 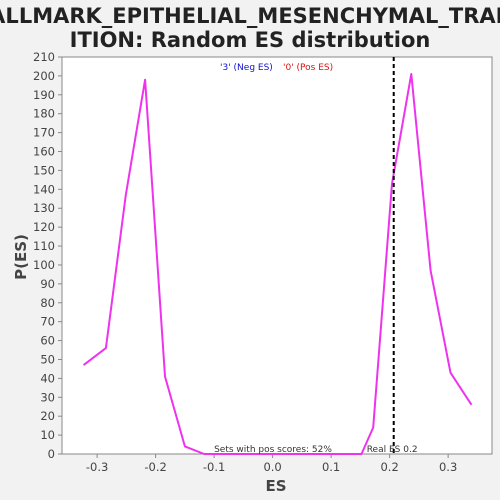 What do you see at coordinates (448, 467) in the screenshot?
I see `x-tick-label: 0.3` at bounding box center [448, 467].